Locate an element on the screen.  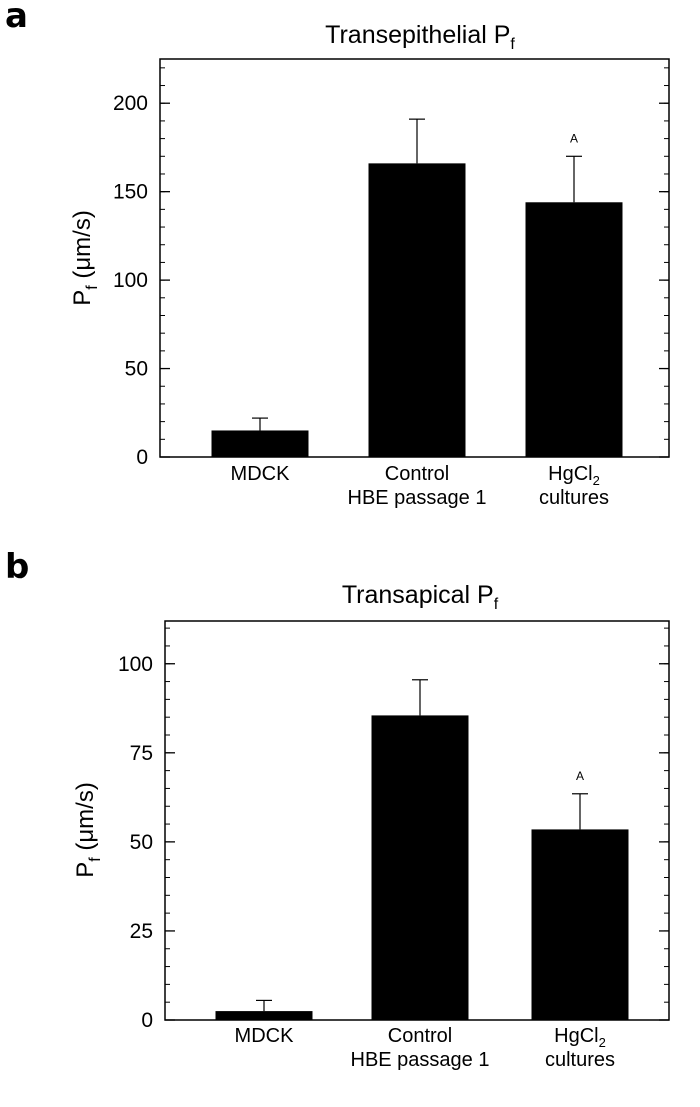
y-tick-label: 200 is located at coordinates (130, 103).